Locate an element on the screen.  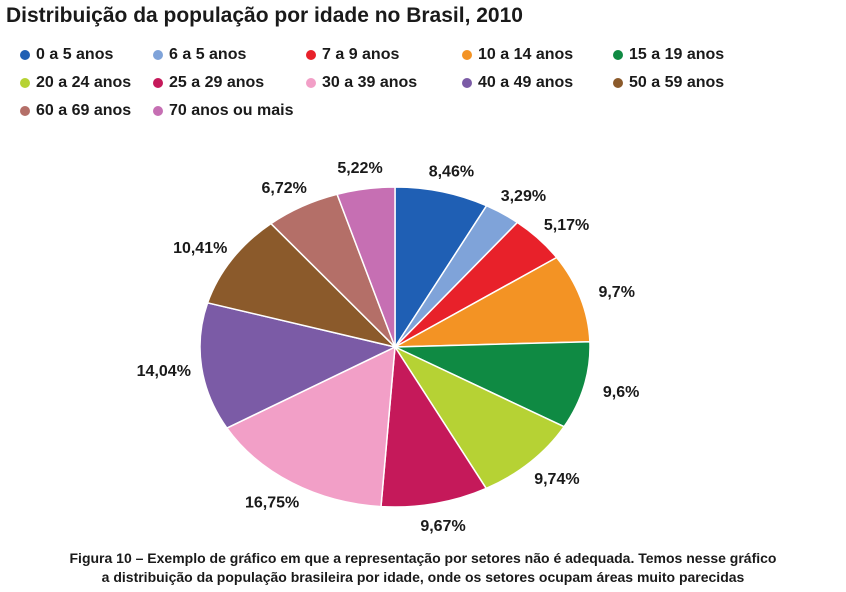
legend-label: 40 a 49 anos is located at coordinates (526, 82).